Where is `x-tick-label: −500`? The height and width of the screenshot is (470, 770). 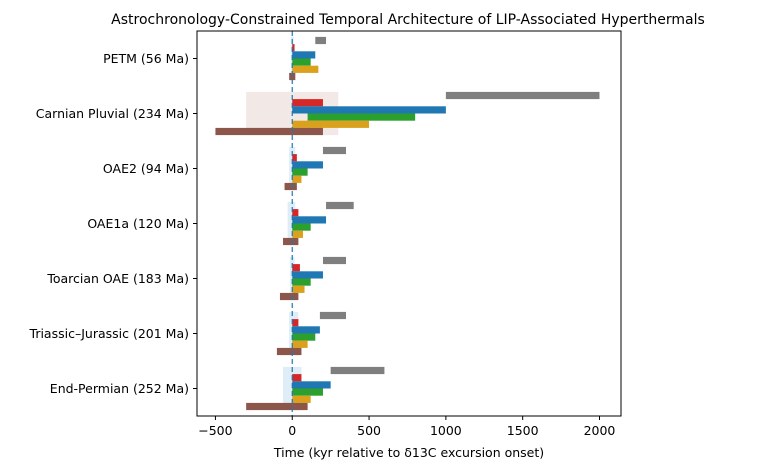
x-tick-label: −500 is located at coordinates (215, 430).